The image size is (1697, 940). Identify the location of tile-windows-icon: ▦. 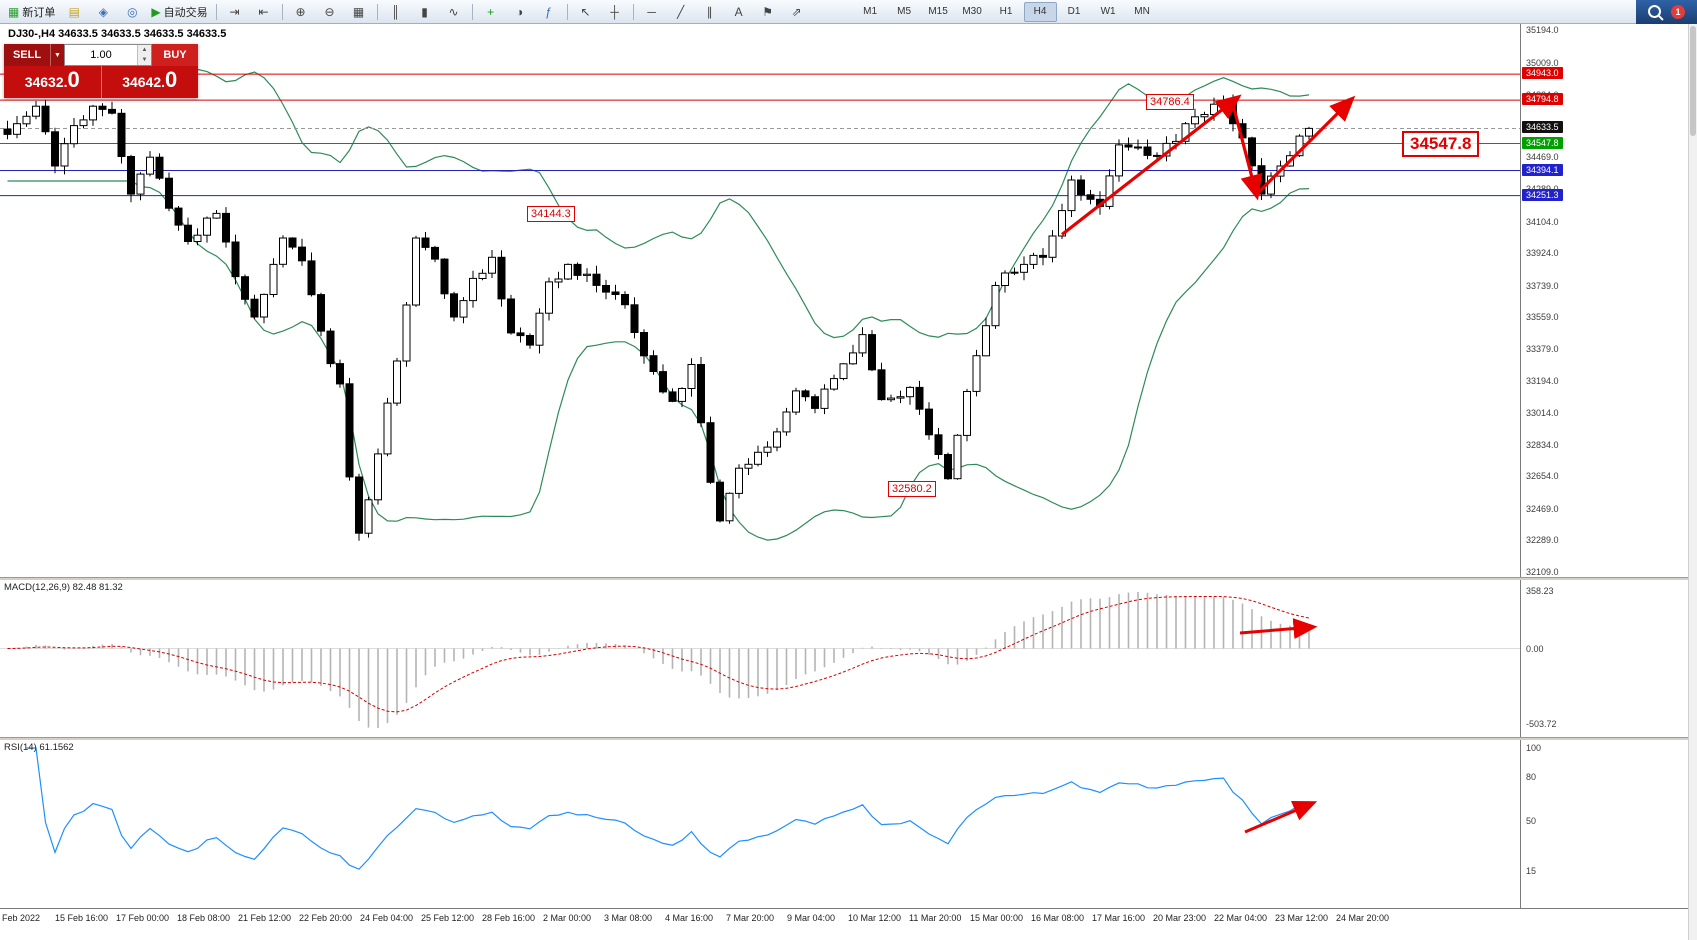
(358, 11).